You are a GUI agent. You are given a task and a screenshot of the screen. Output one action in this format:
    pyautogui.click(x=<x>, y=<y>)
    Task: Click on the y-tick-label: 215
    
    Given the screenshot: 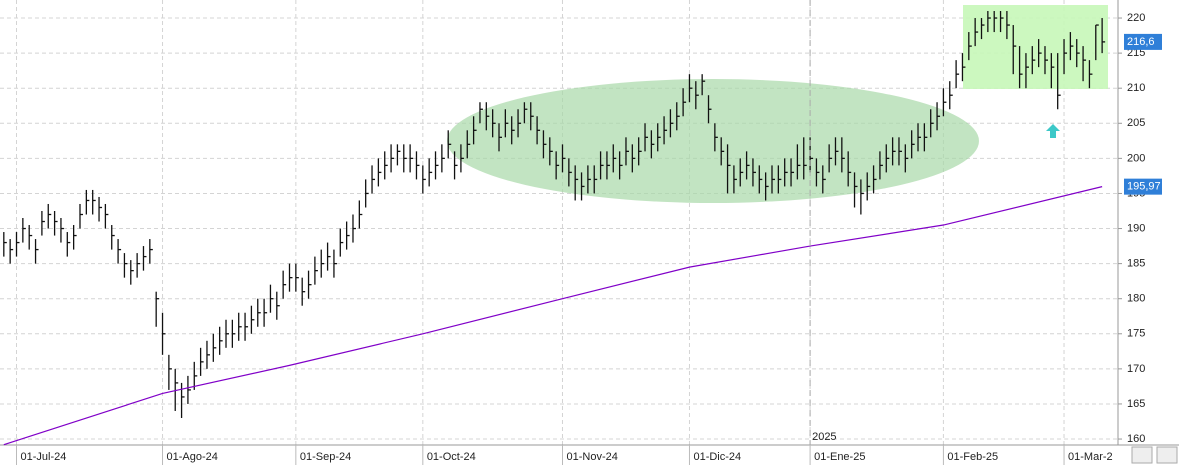 What is the action you would take?
    pyautogui.click(x=1136, y=53)
    